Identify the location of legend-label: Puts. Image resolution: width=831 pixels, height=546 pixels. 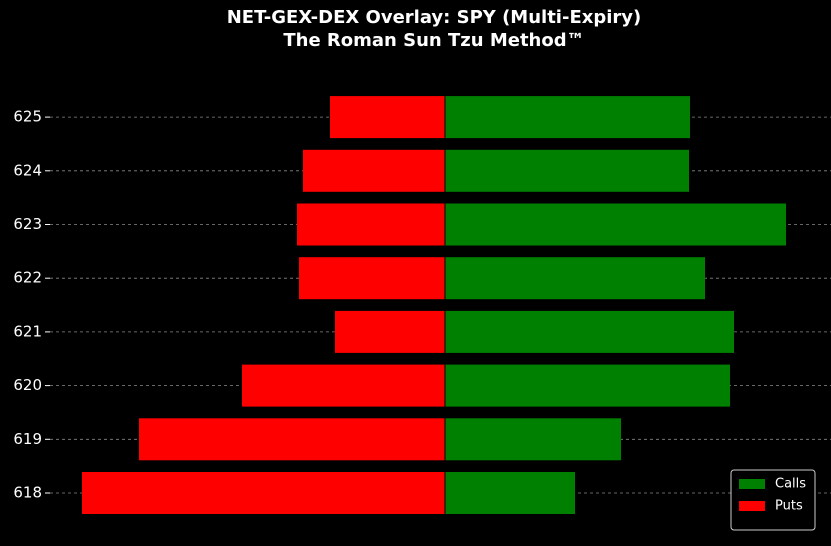
(789, 506).